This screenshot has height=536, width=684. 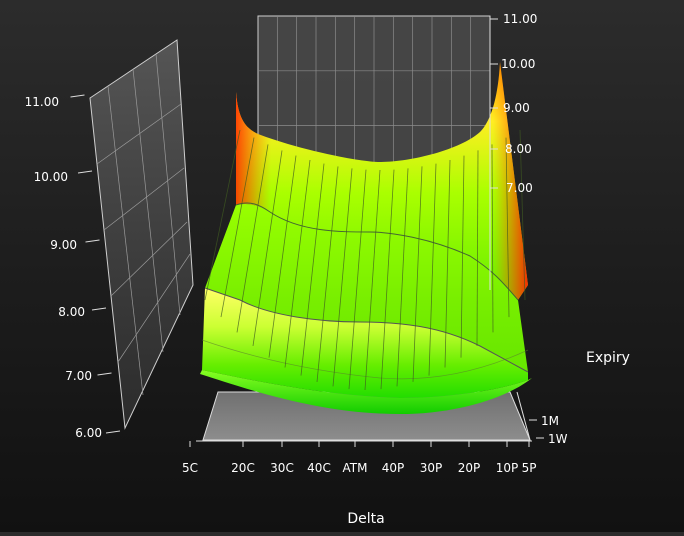 What do you see at coordinates (507, 468) in the screenshot?
I see `x-tick-label: 10P` at bounding box center [507, 468].